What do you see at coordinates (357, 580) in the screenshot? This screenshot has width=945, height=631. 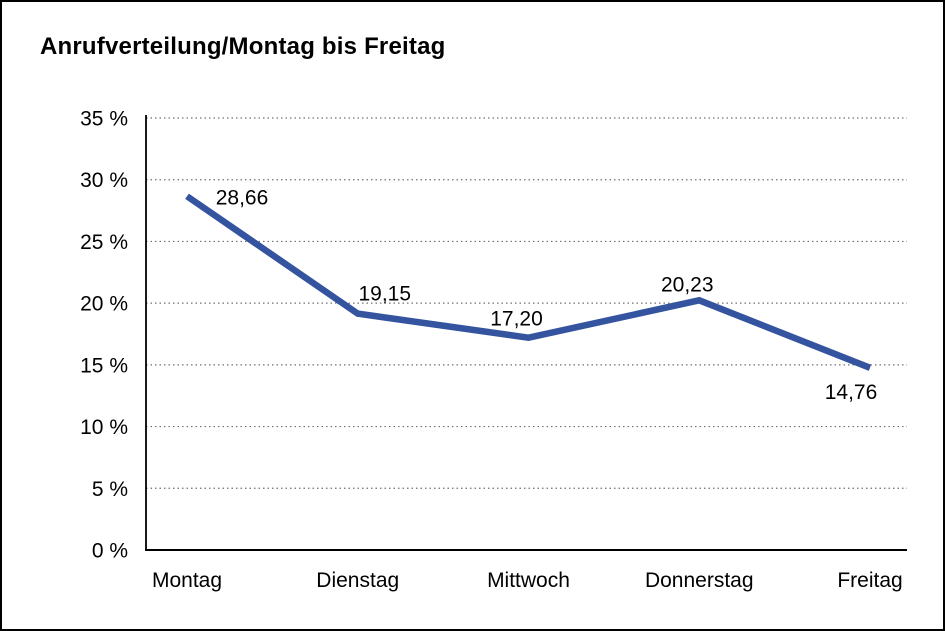 I see `x-category-label: Dienstag` at bounding box center [357, 580].